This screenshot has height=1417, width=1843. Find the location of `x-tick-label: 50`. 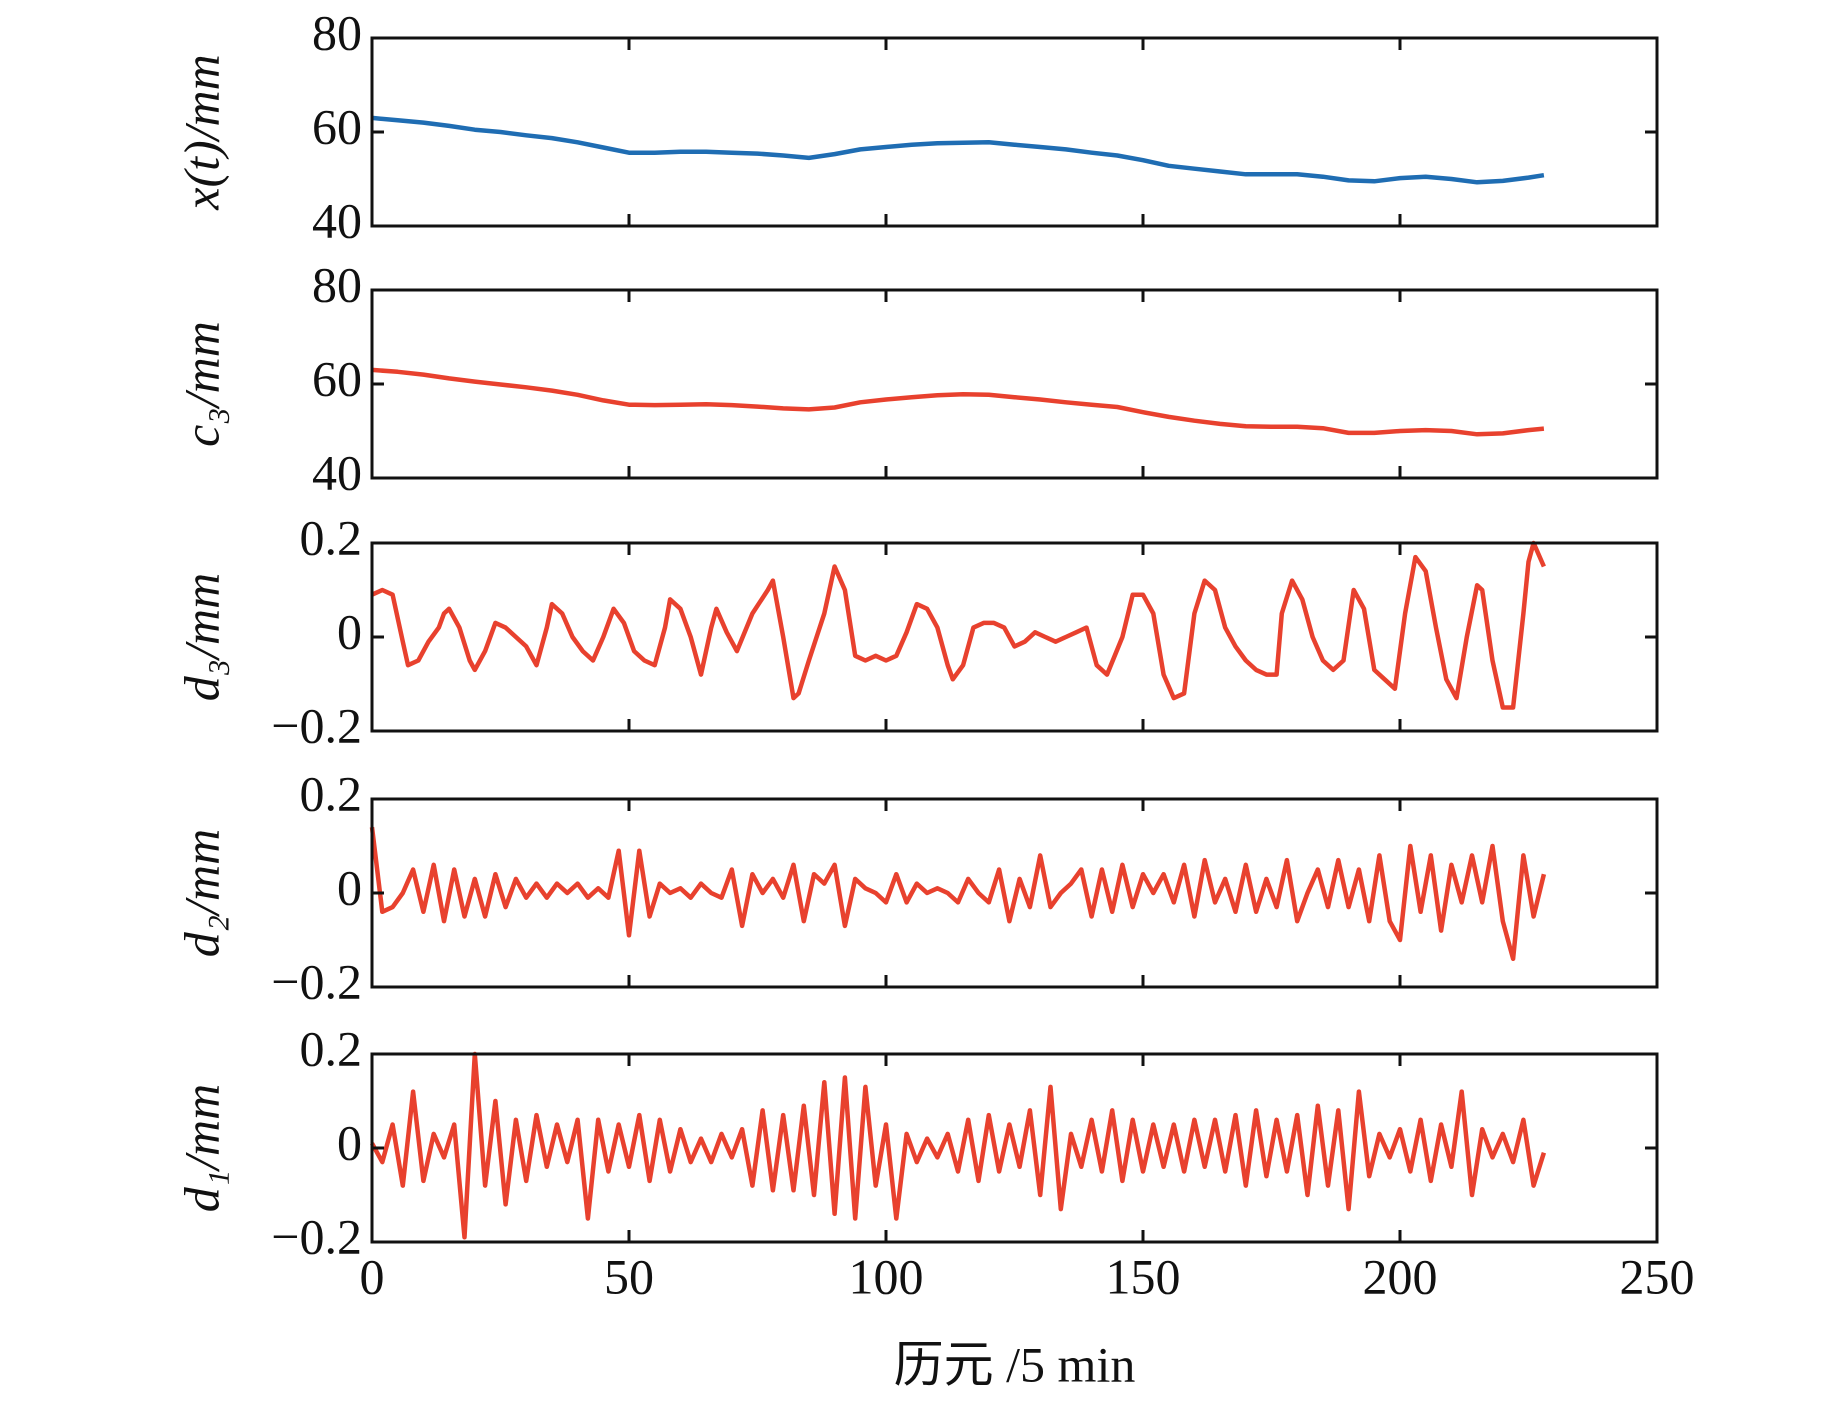

x-tick-label: 50 is located at coordinates (629, 1276).